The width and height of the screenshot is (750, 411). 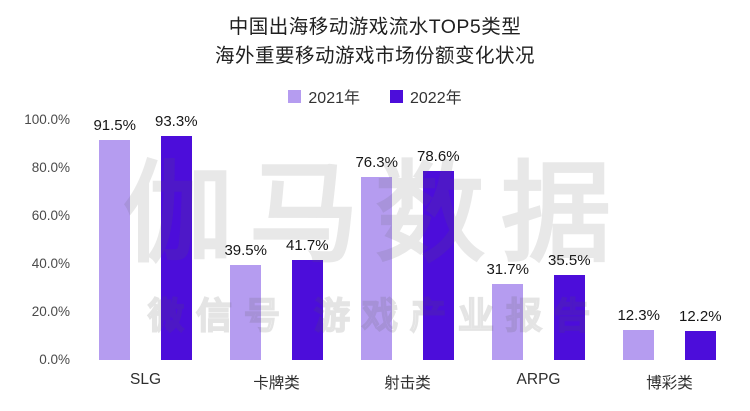 What do you see at coordinates (50, 215) in the screenshot?
I see `y-axis-tick-label: 60.0%` at bounding box center [50, 215].